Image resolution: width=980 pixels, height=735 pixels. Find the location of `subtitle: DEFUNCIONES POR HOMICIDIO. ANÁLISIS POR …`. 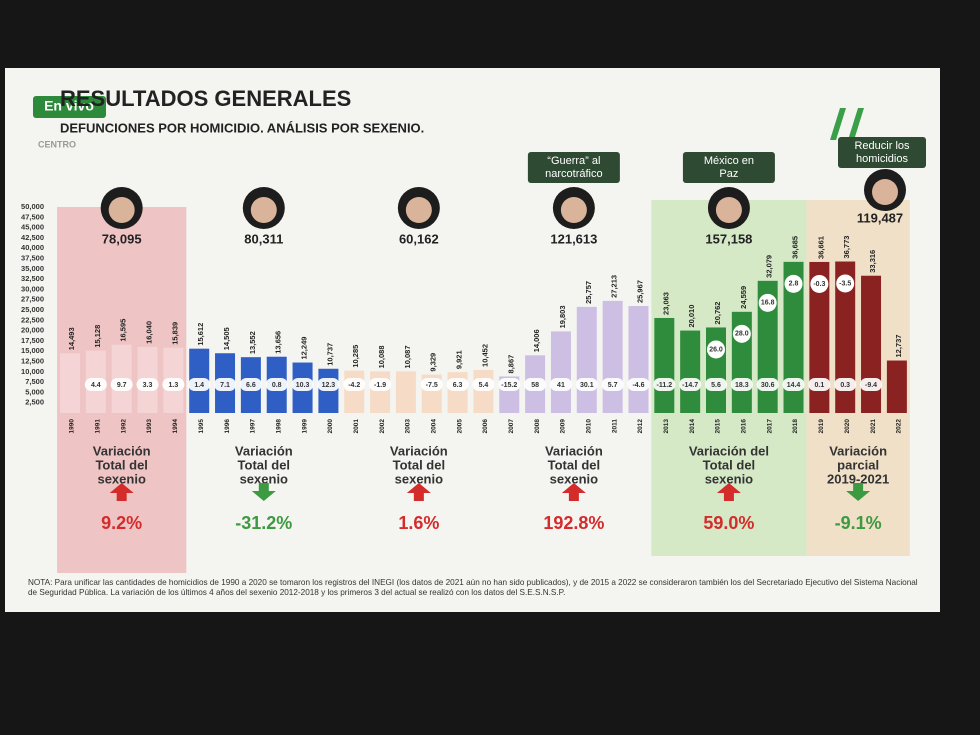

subtitle: DEFUNCIONES POR HOMICIDIO. ANÁLISIS POR … is located at coordinates (242, 127).